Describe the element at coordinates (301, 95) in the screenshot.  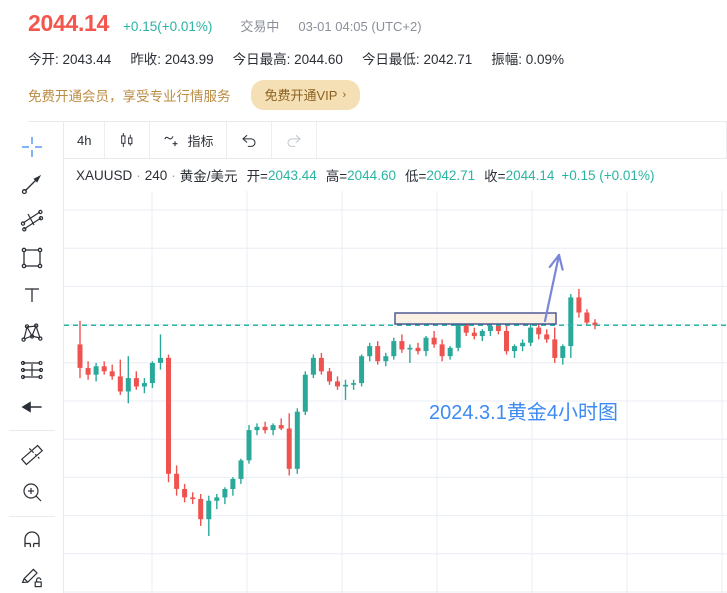
I see `open-vip-button-label: 免费开通VIP` at that location.